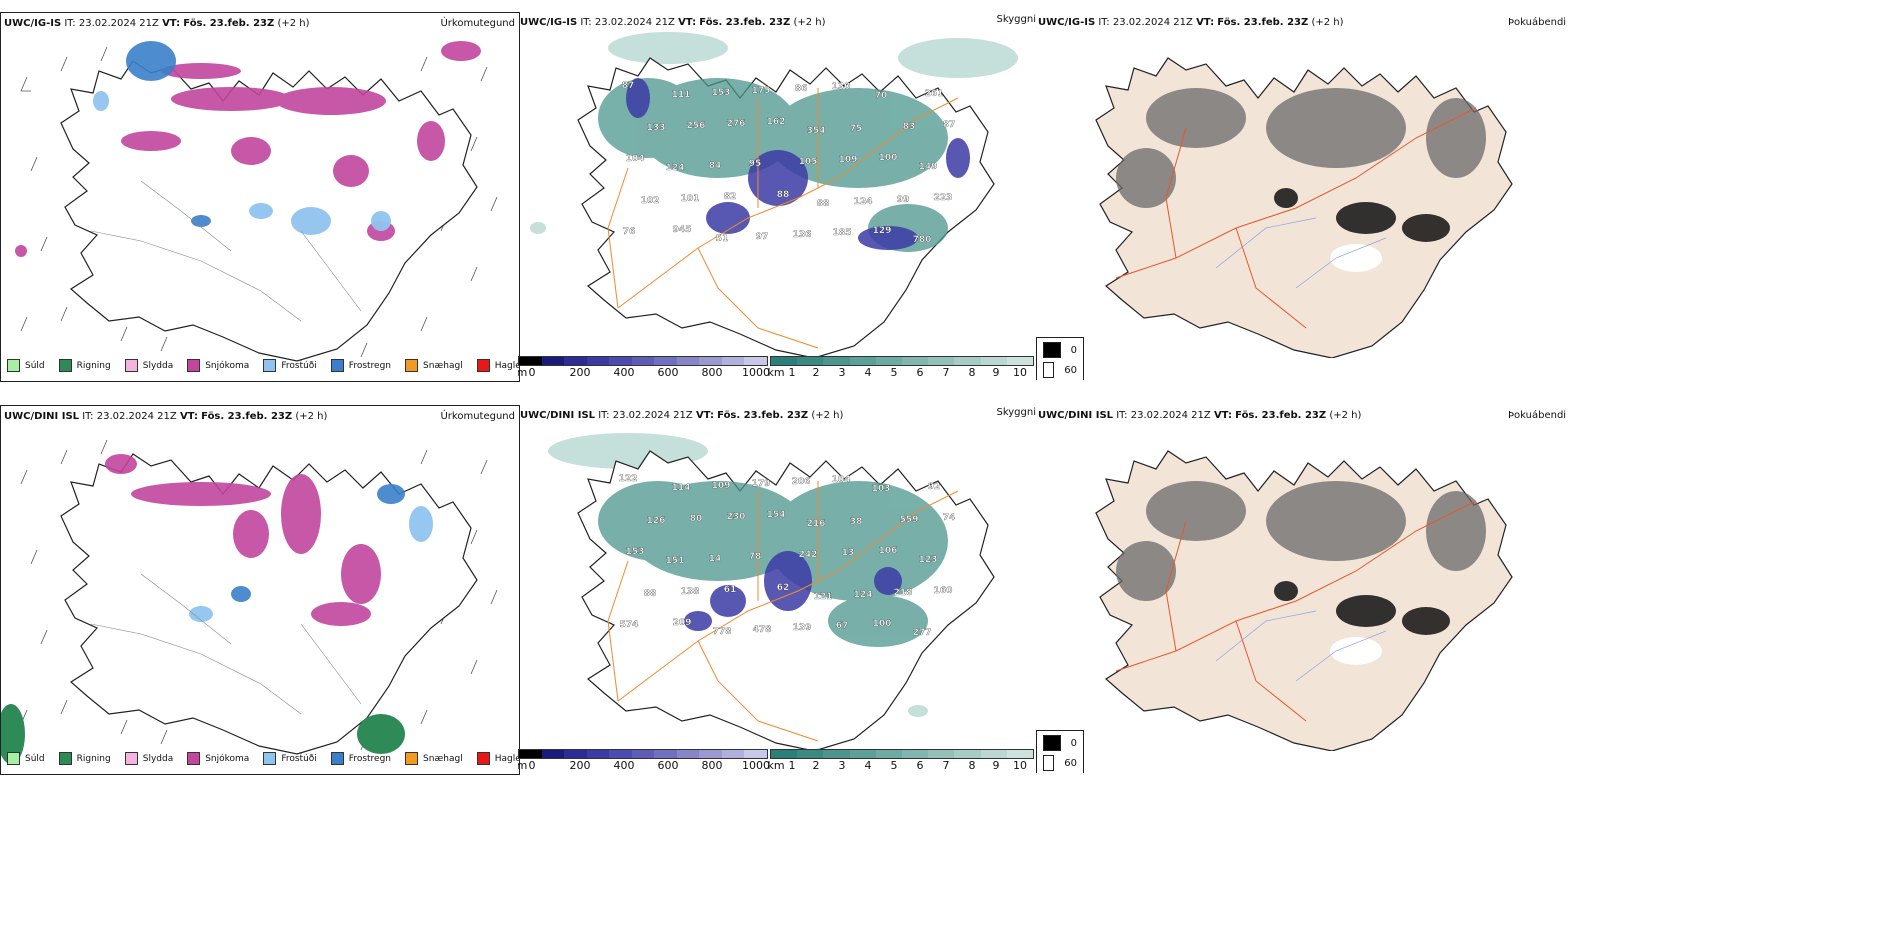  What do you see at coordinates (682, 623) in the screenshot?
I see `visibility-value-label: 209` at bounding box center [682, 623].